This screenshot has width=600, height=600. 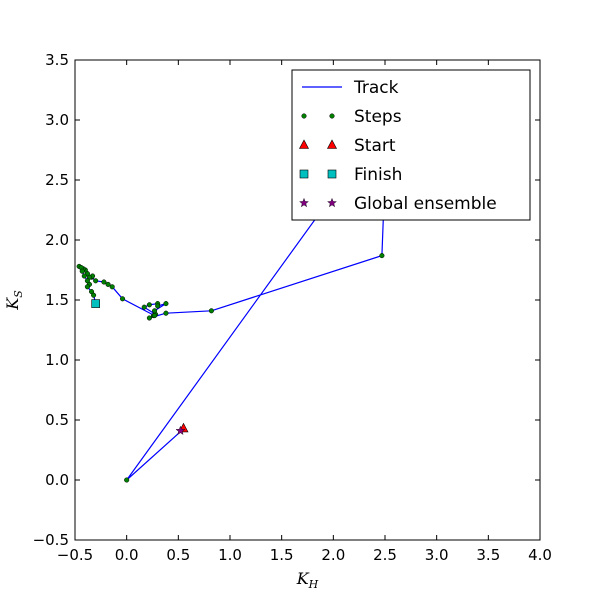 I want to click on x-tick-label: 0.0, so click(x=127, y=555).